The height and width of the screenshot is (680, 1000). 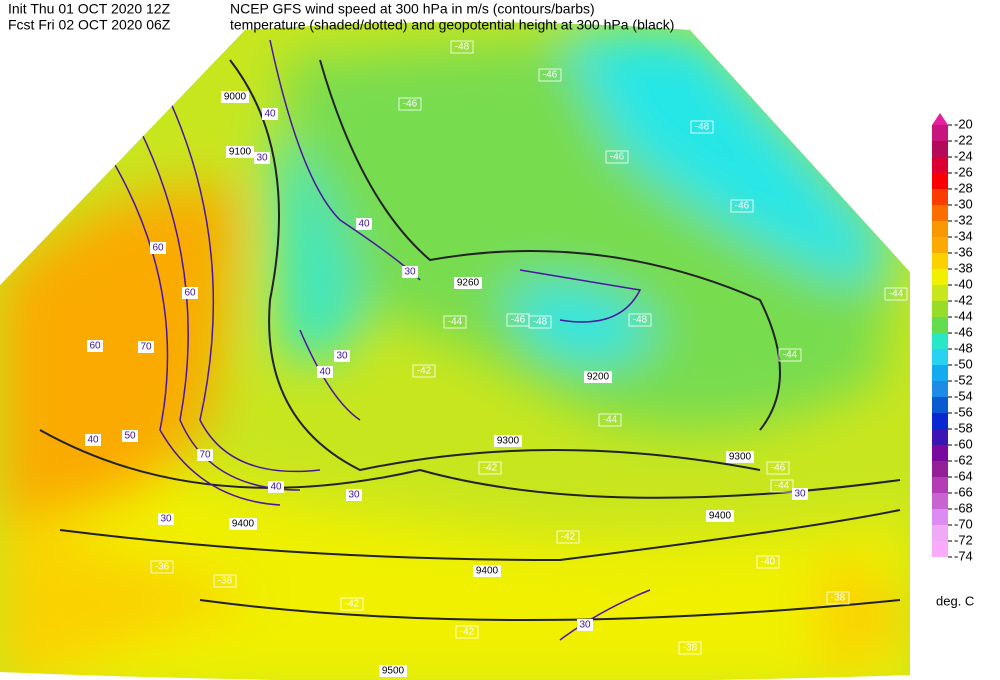 I want to click on wind-label: 40, so click(x=270, y=114).